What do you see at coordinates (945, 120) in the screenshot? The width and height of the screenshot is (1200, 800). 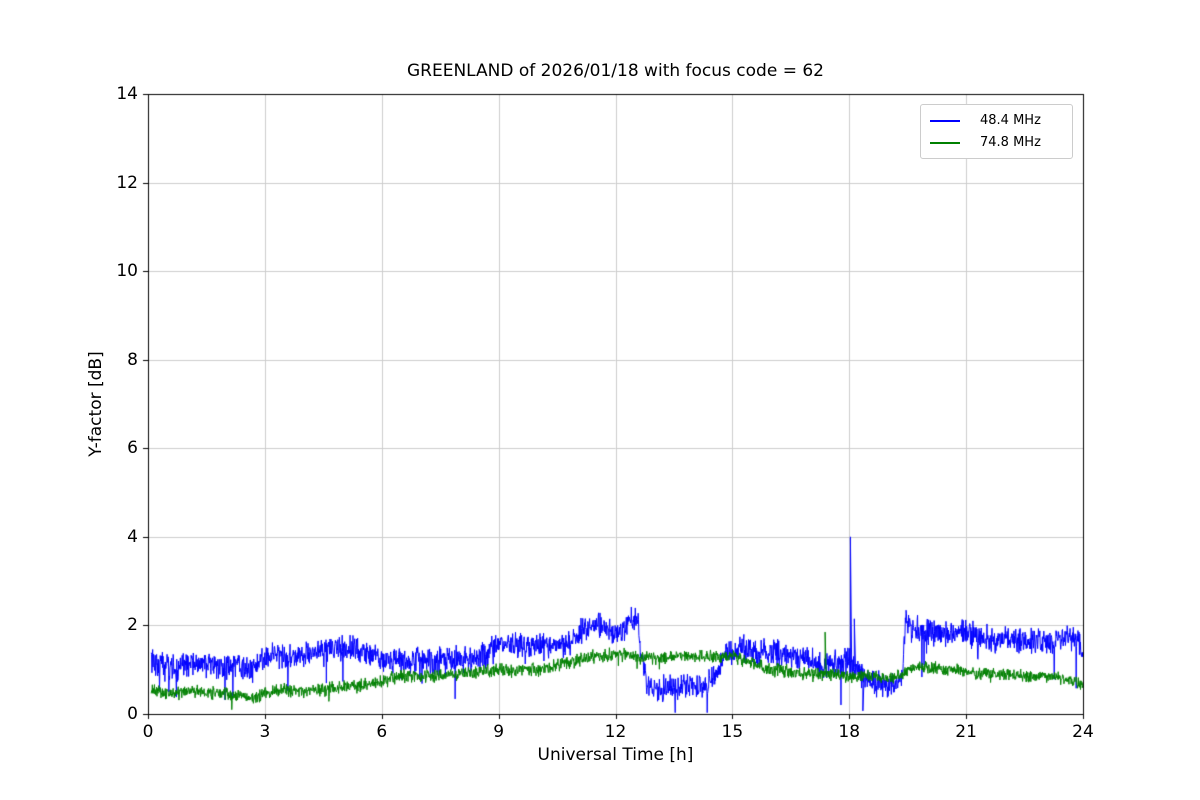 I see `legend-line-48mhz-icon` at bounding box center [945, 120].